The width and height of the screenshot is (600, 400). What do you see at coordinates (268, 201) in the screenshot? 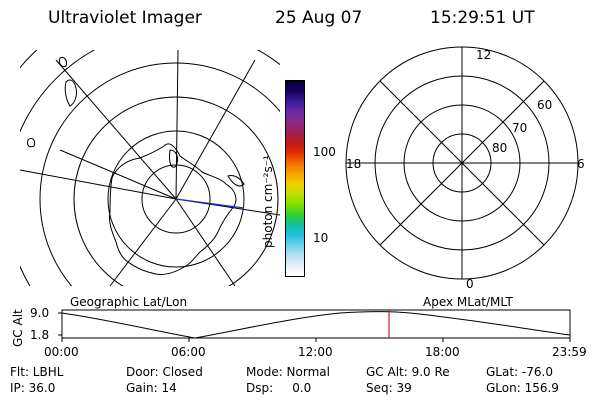
I see `colorbar-unit-label: photon cm⁻²s⁻¹` at bounding box center [268, 201].